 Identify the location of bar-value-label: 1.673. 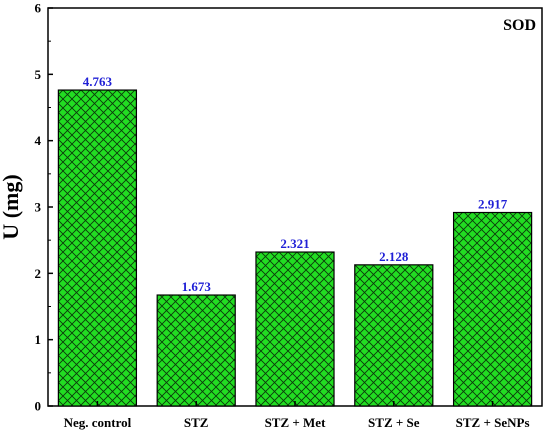
(197, 286).